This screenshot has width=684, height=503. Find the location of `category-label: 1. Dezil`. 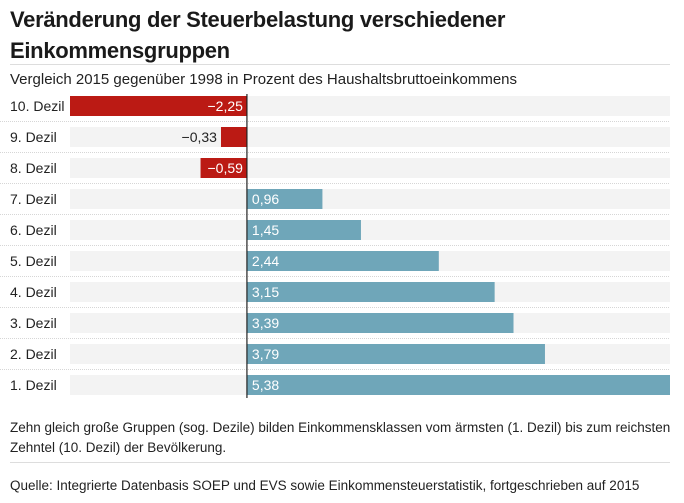

category-label: 1. Dezil is located at coordinates (33, 385).